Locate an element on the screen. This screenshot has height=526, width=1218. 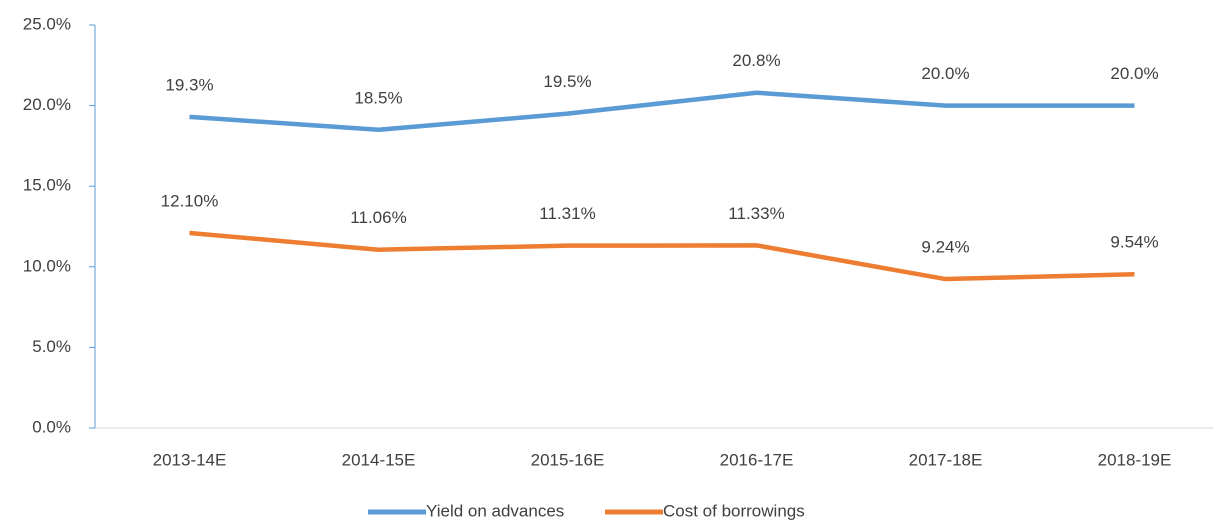
y-tick-label: 20.0% is located at coordinates (47, 104).